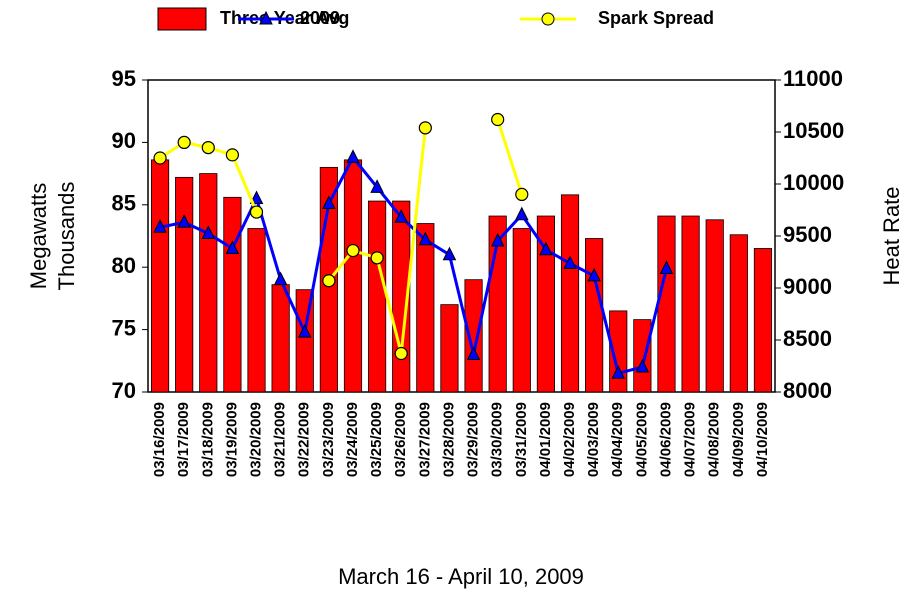  What do you see at coordinates (320, 18) in the screenshot?
I see `legend-label: 2009` at bounding box center [320, 18].